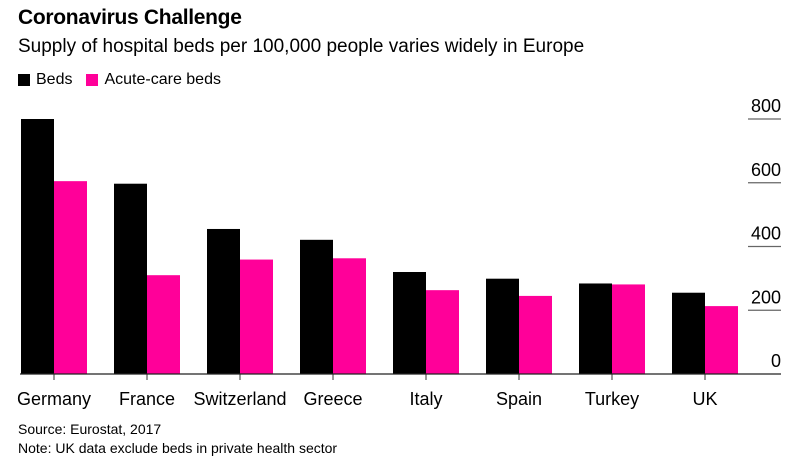  I want to click on source-note: Source: Eurostat, 2017, so click(90, 429).